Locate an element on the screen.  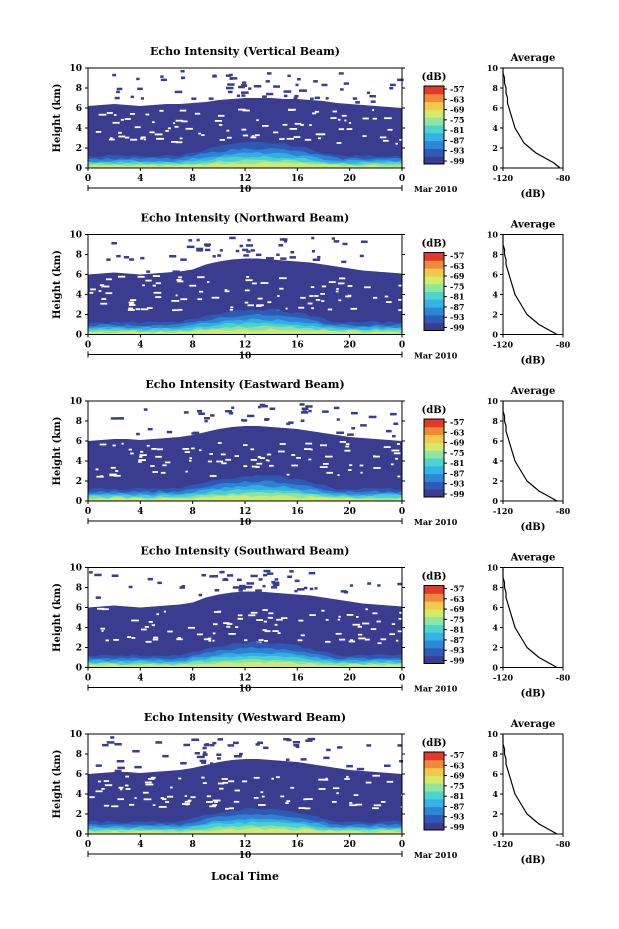
panel-title: Echo Intensity (Southward Beam) is located at coordinates (245, 551).